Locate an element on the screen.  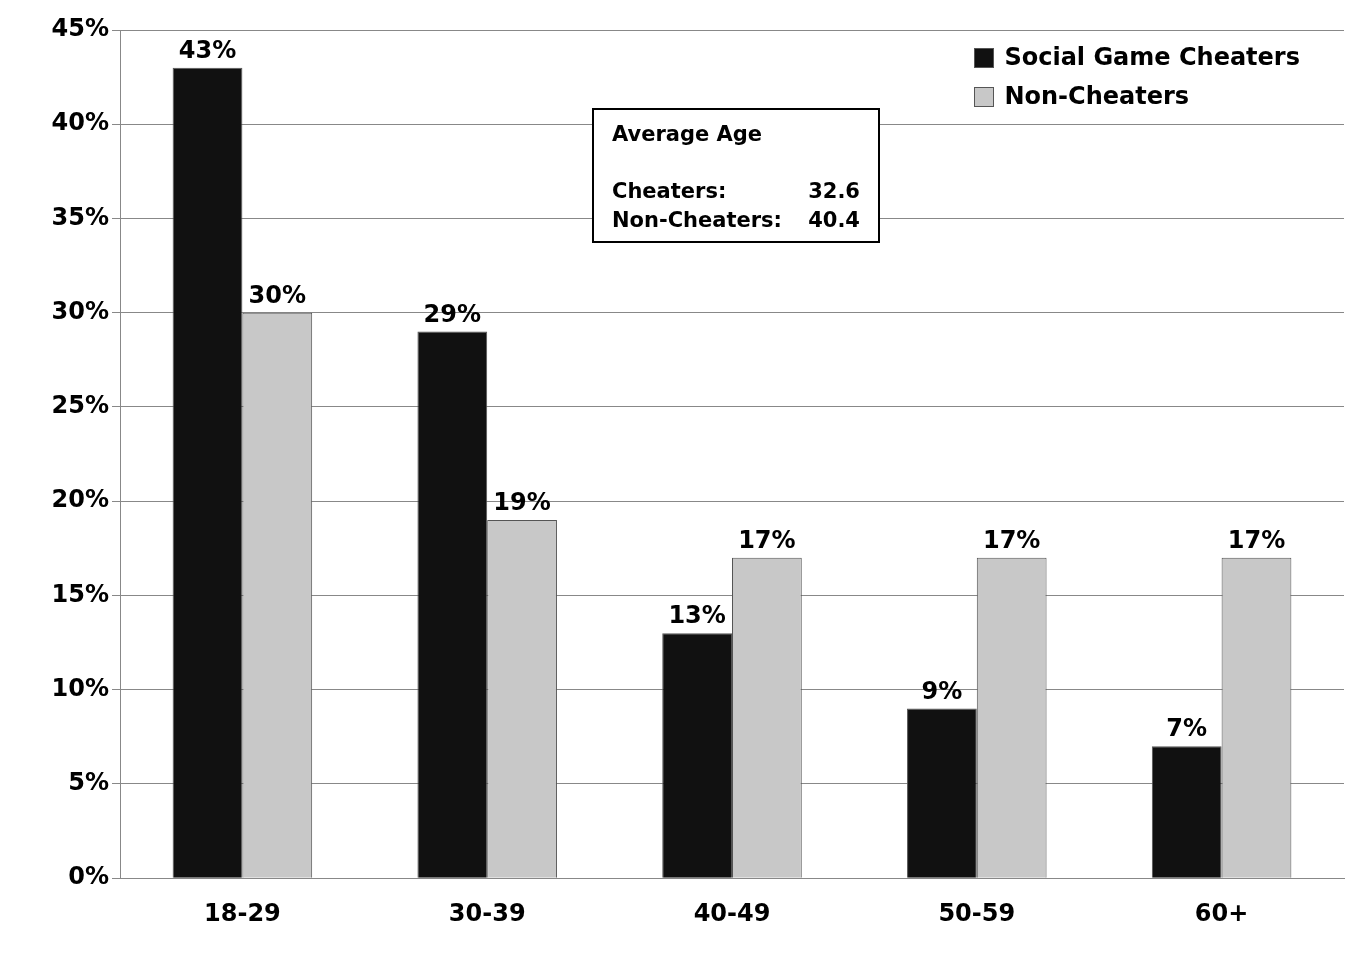
x-tick-label: 40-49 is located at coordinates (732, 912).